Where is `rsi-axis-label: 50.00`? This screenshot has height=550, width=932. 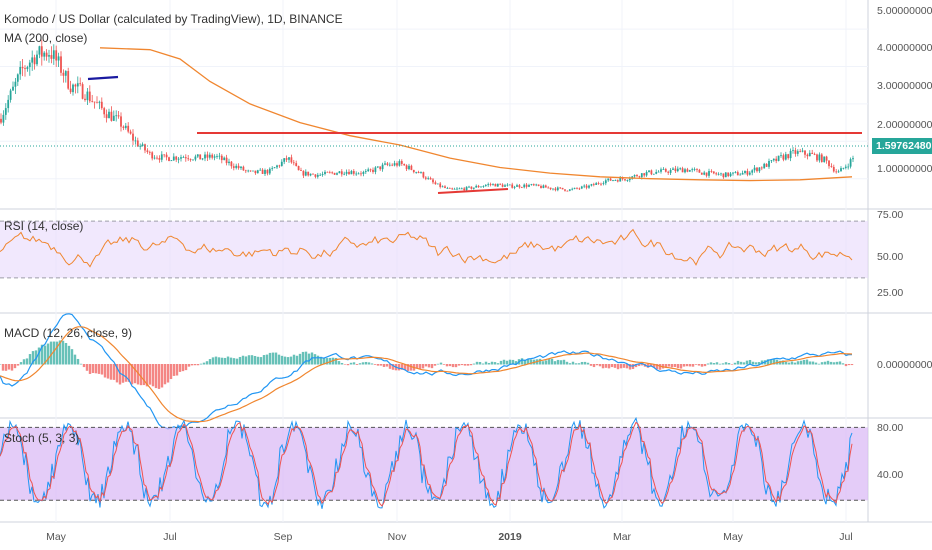 rsi-axis-label: 50.00 is located at coordinates (890, 257).